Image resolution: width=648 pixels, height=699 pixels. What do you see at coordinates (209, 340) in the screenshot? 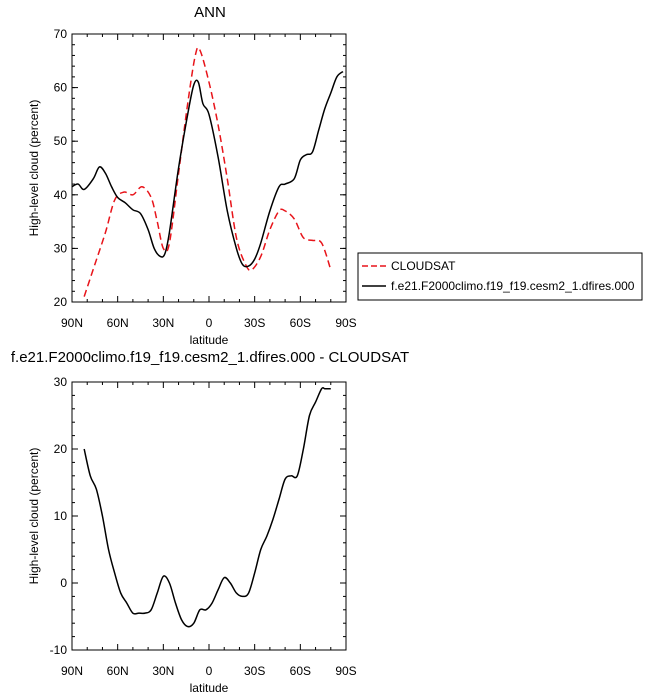
I see `top-x-axis-label: latitude` at bounding box center [209, 340].